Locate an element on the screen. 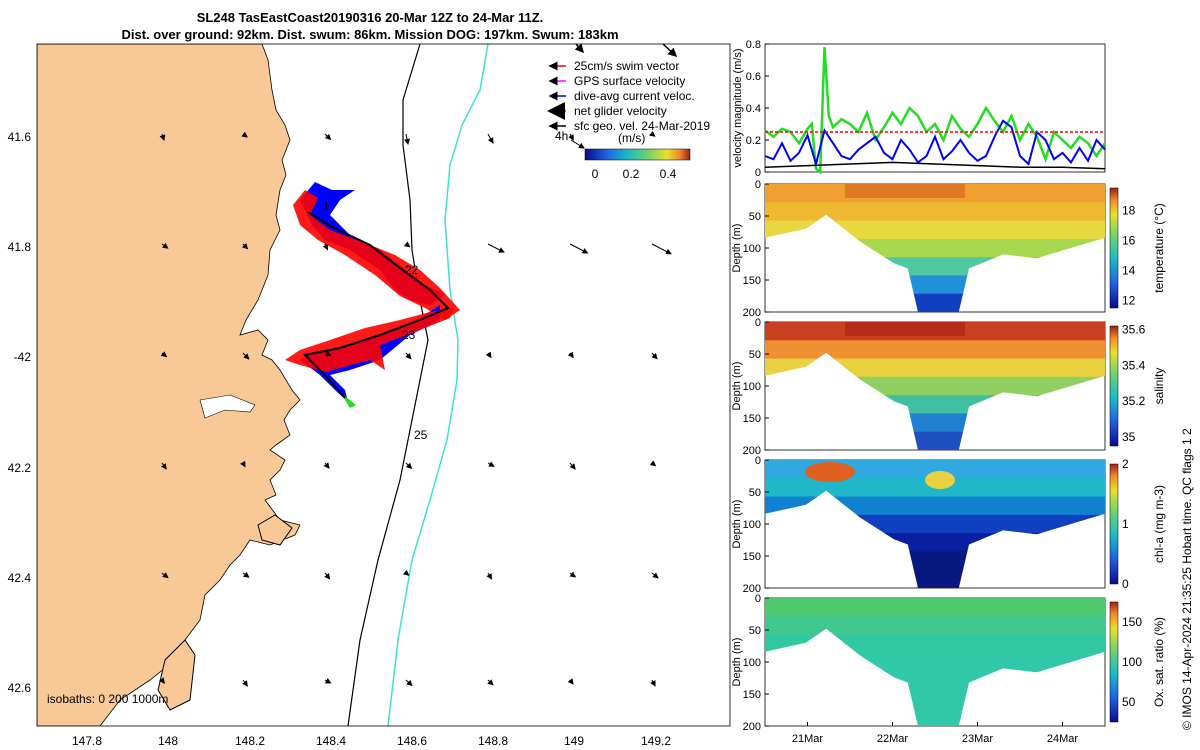 The image size is (1200, 750). surface-patch is located at coordinates (905, 329).